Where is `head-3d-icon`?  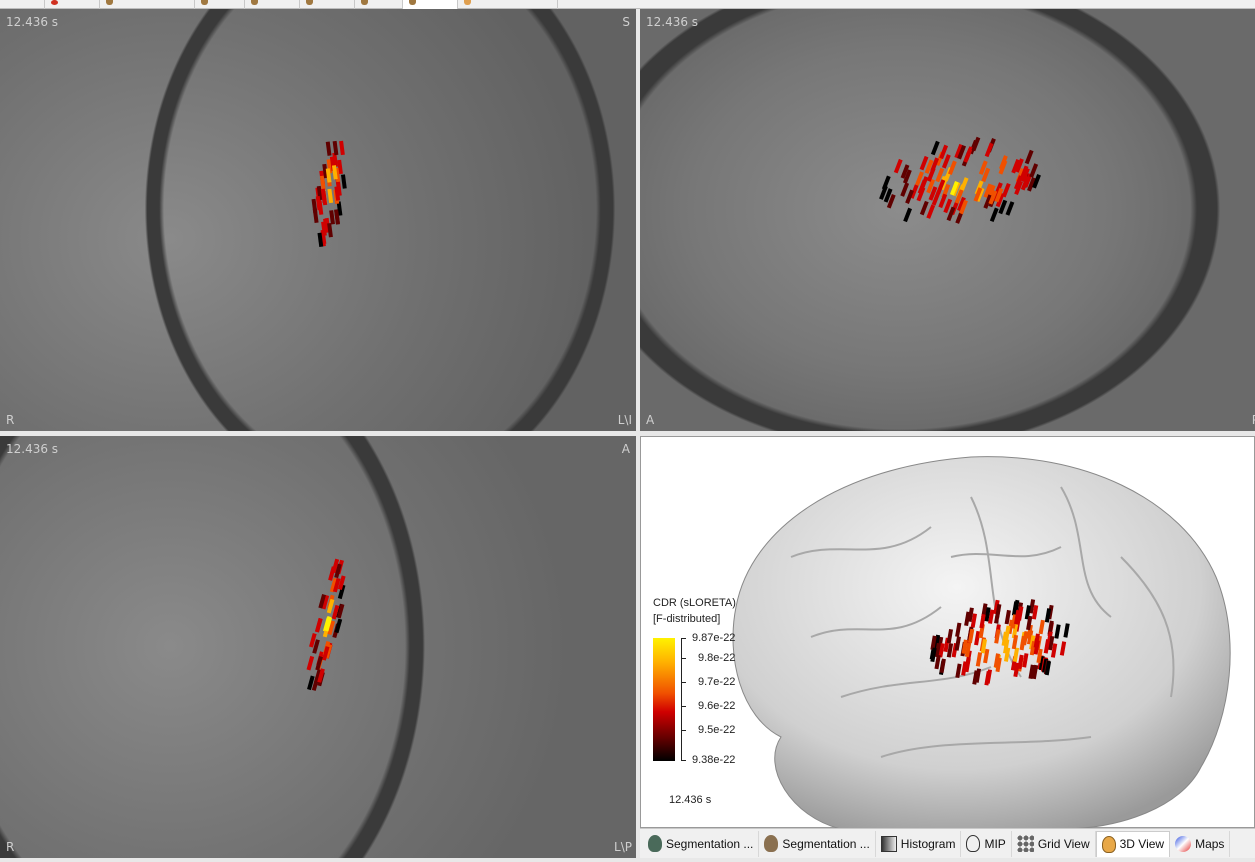 head-3d-icon is located at coordinates (1108, 844).